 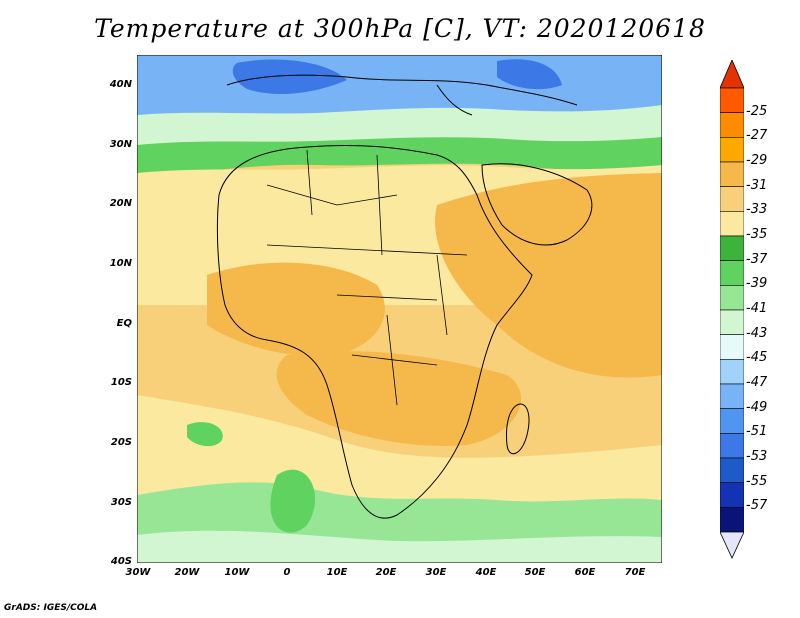 I want to click on colorbar-label: -57, so click(x=757, y=506).